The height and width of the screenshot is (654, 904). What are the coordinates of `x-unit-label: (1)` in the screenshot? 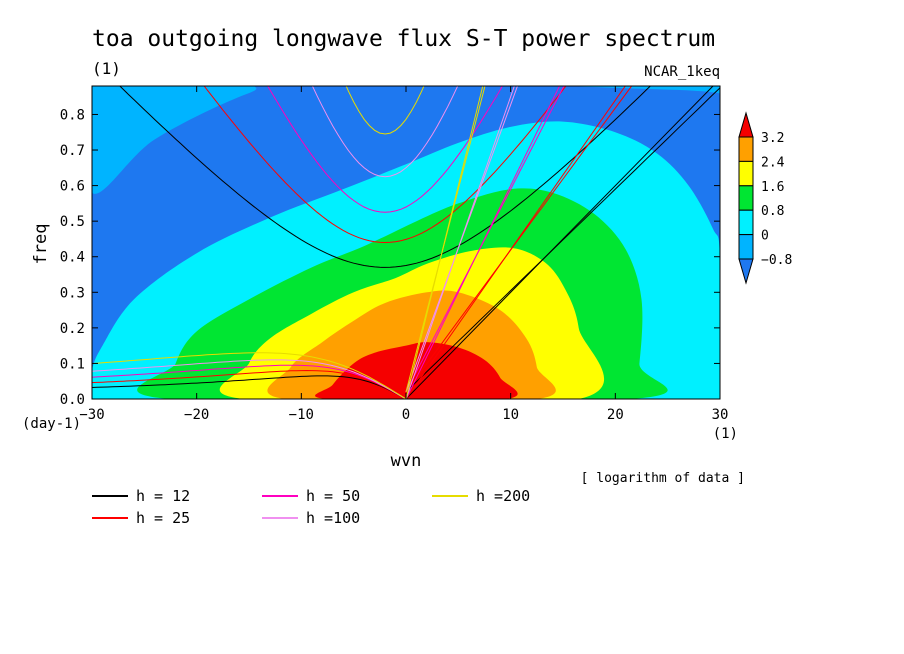 It's located at (725, 434).